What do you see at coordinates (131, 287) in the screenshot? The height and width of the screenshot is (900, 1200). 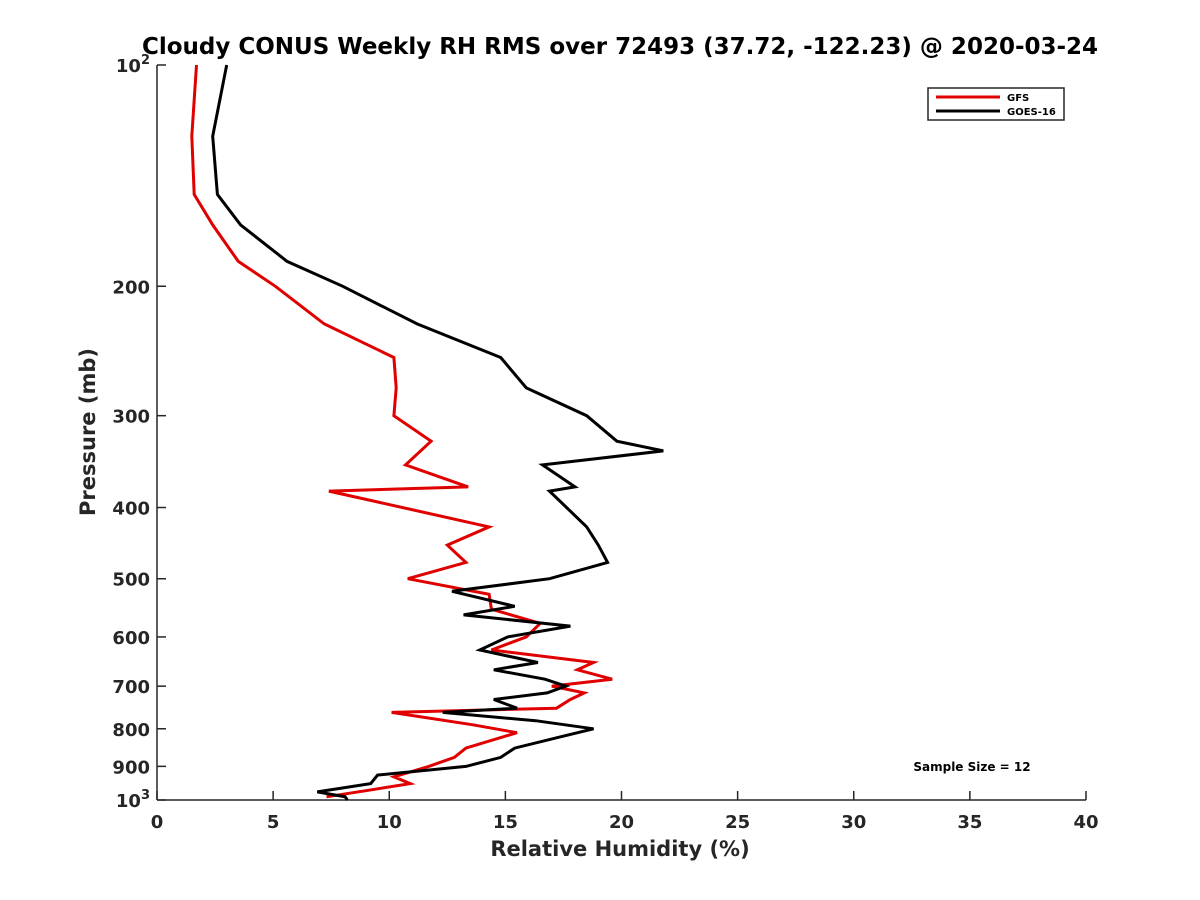 I see `y-tick-label: 200` at bounding box center [131, 287].